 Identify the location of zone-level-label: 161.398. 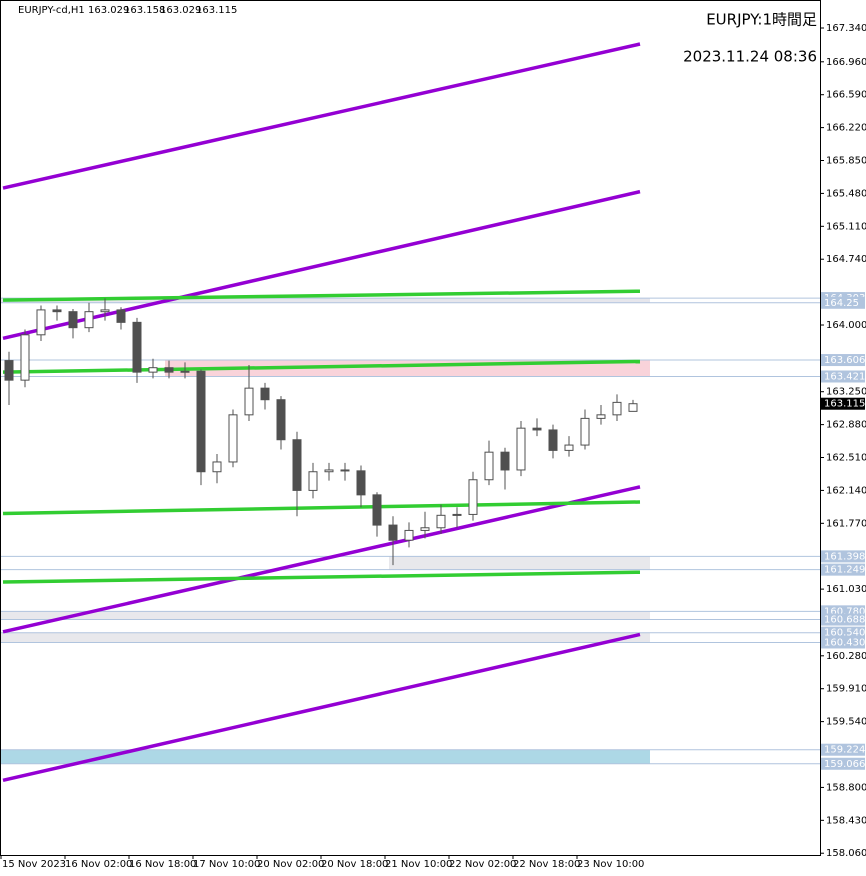
(844, 556).